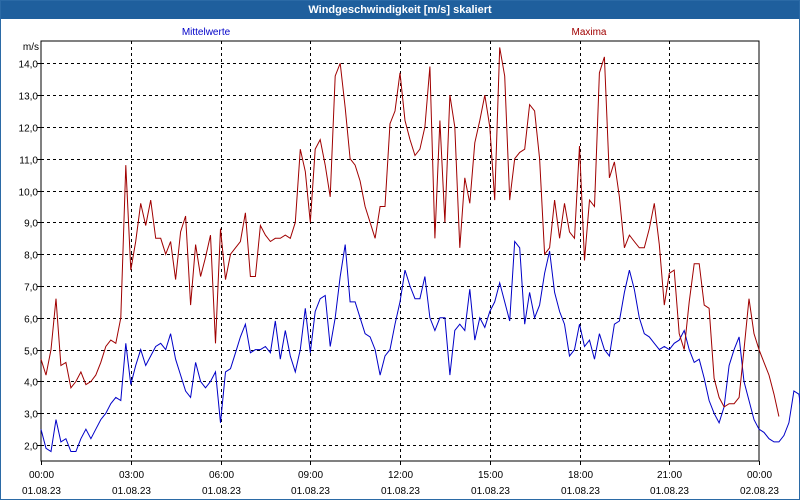 This screenshot has width=800, height=501. What do you see at coordinates (31, 447) in the screenshot?
I see `y-tick-label: 2,0` at bounding box center [31, 447].